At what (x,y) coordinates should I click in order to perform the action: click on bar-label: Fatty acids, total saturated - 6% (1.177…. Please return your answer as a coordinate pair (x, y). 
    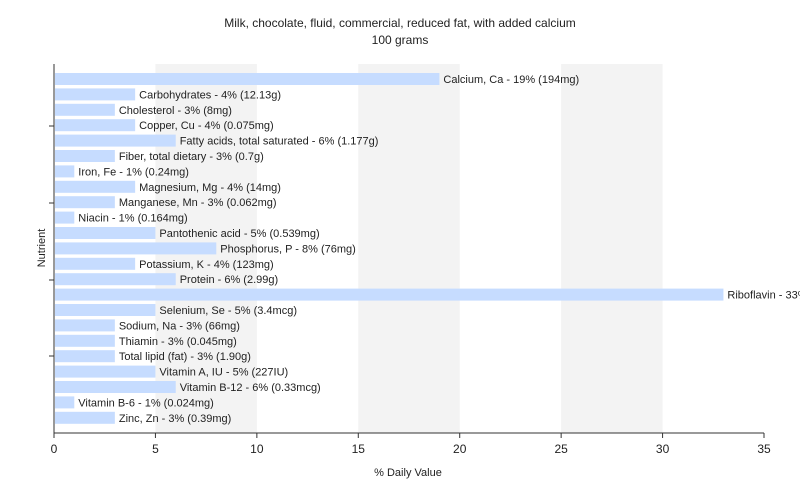
    Looking at the image, I should click on (279, 142).